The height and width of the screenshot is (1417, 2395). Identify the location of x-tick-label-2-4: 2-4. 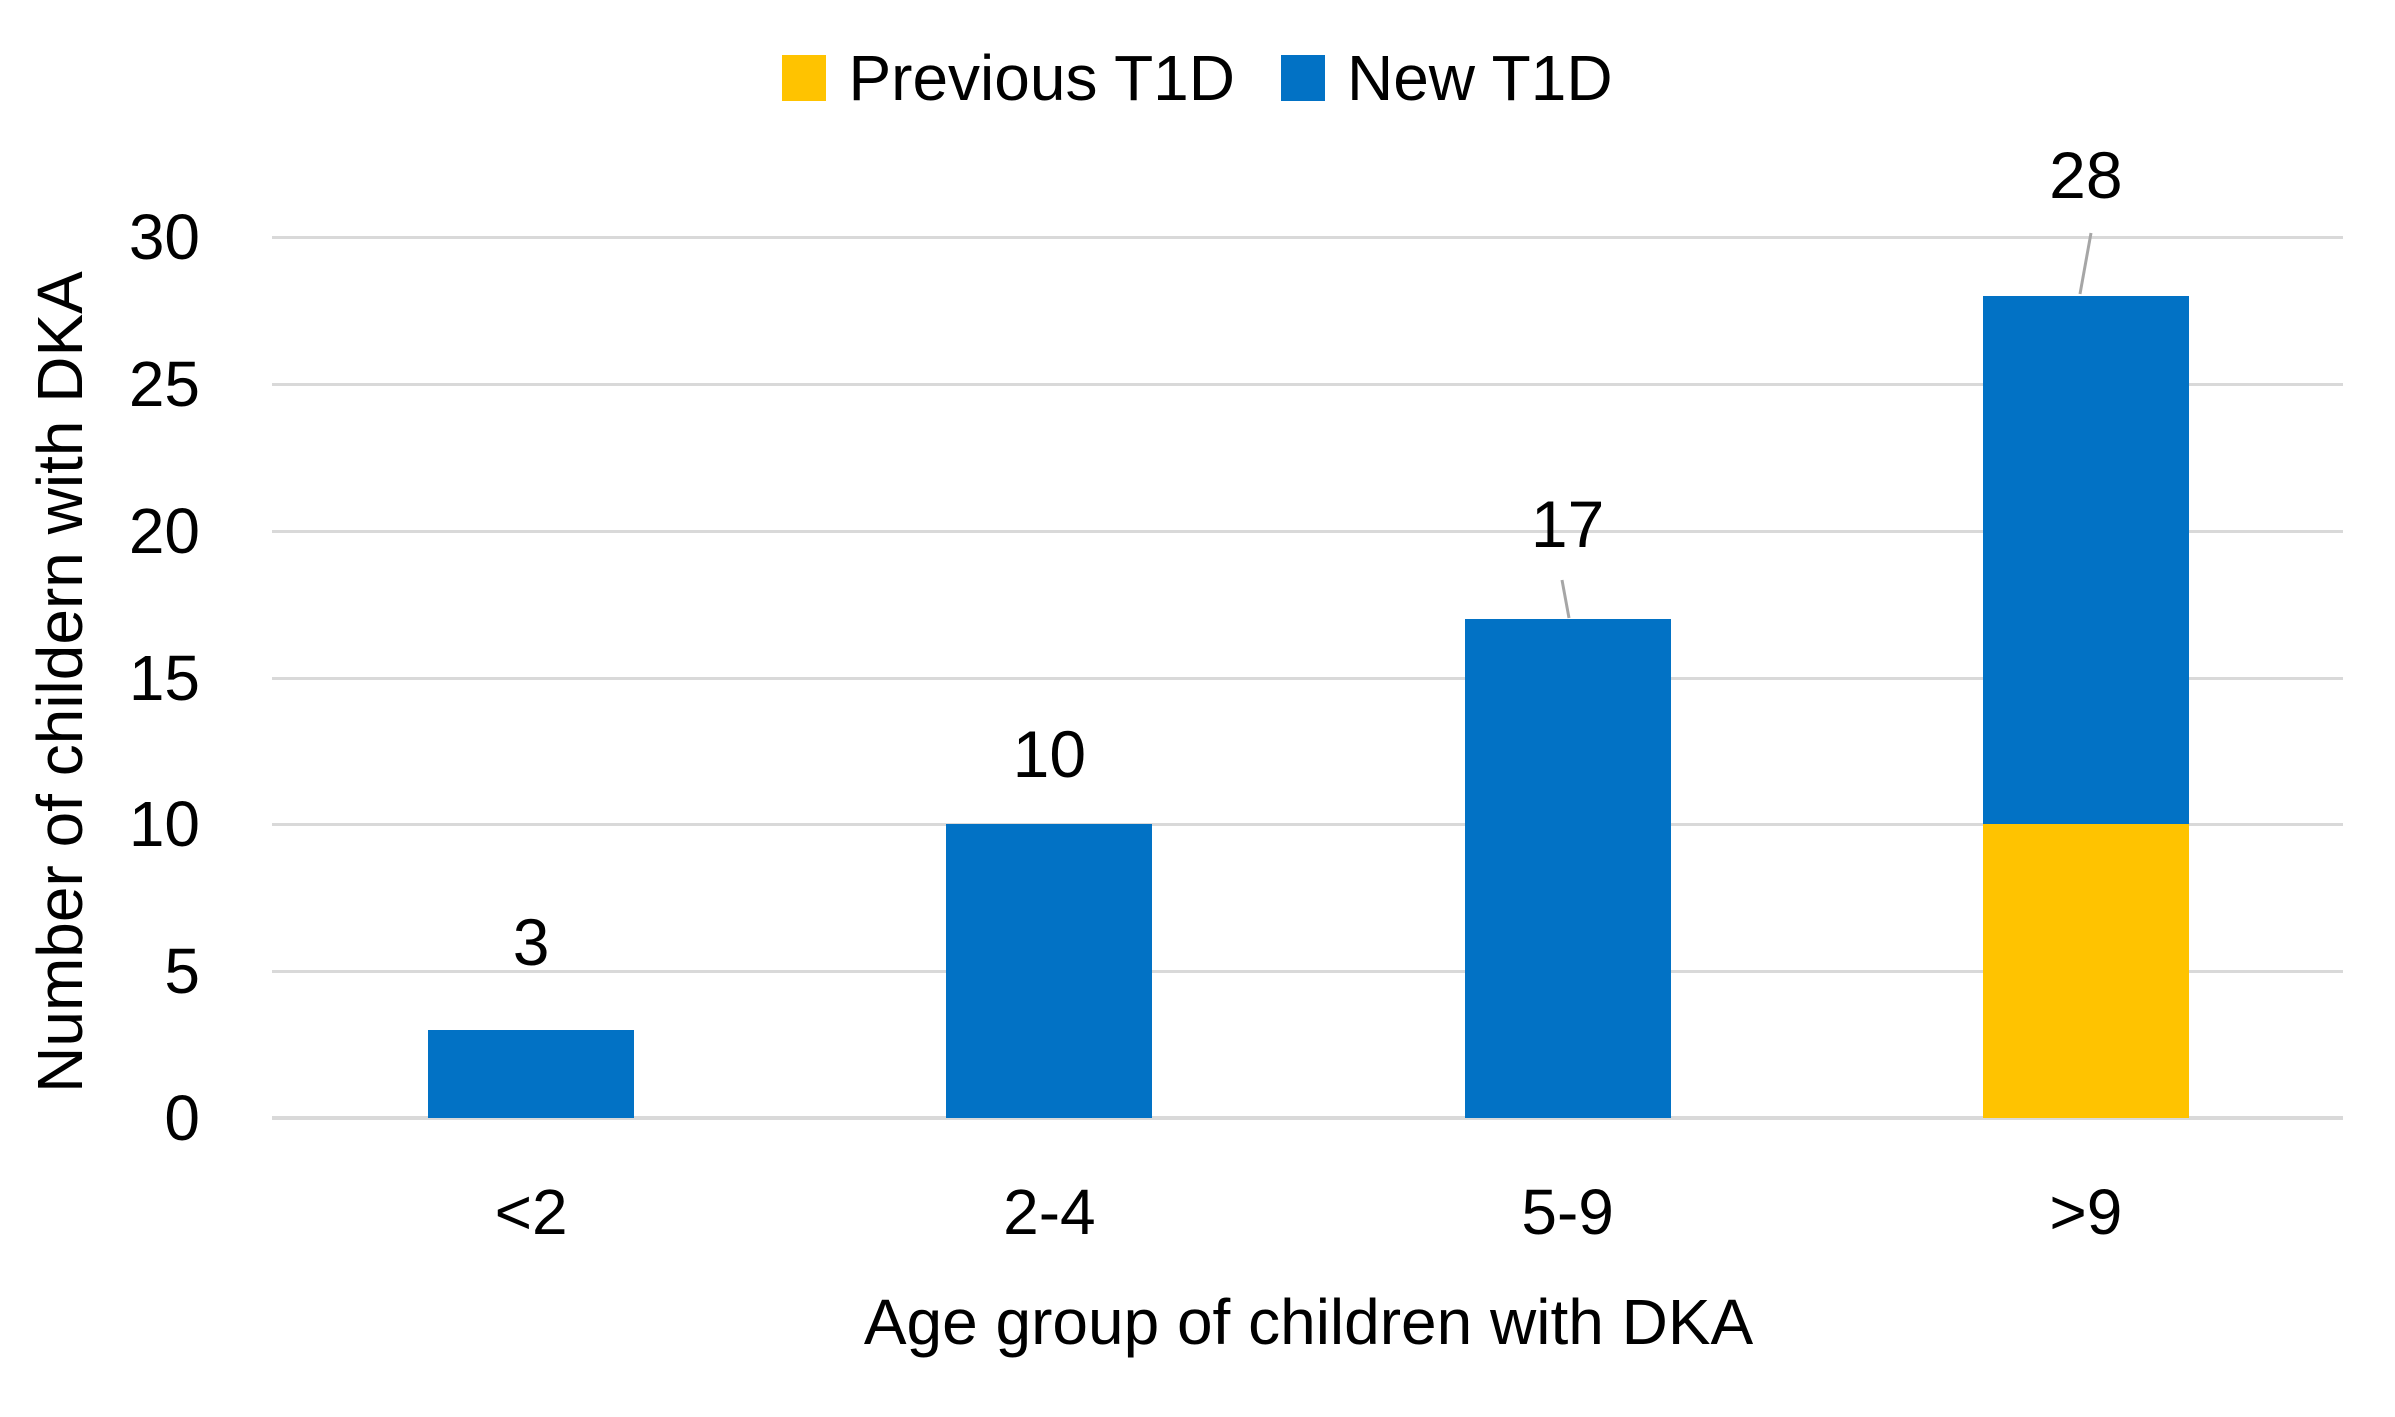
(1049, 1212).